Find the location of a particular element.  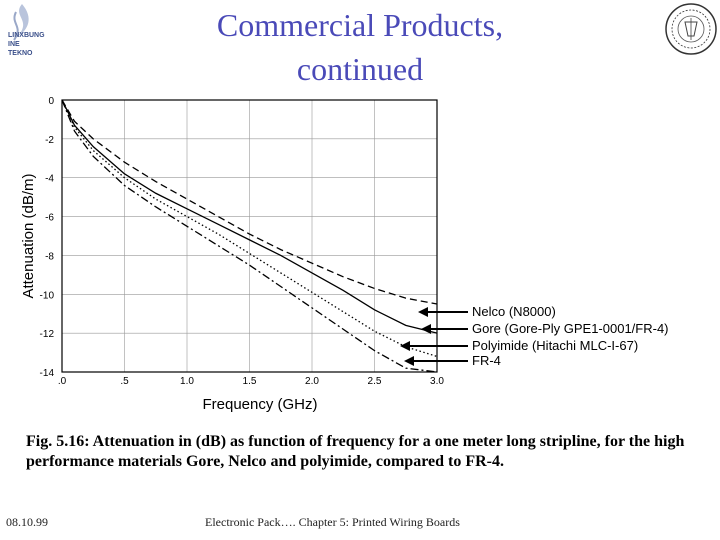

x-tick-label: 2.5 is located at coordinates (375, 381).